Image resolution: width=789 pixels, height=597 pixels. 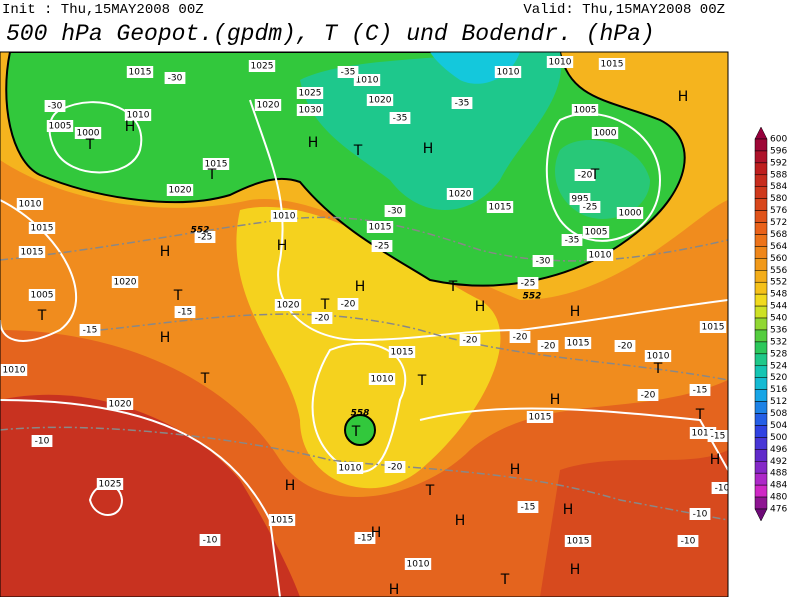 I want to click on hot-area, so click(x=150, y=495).